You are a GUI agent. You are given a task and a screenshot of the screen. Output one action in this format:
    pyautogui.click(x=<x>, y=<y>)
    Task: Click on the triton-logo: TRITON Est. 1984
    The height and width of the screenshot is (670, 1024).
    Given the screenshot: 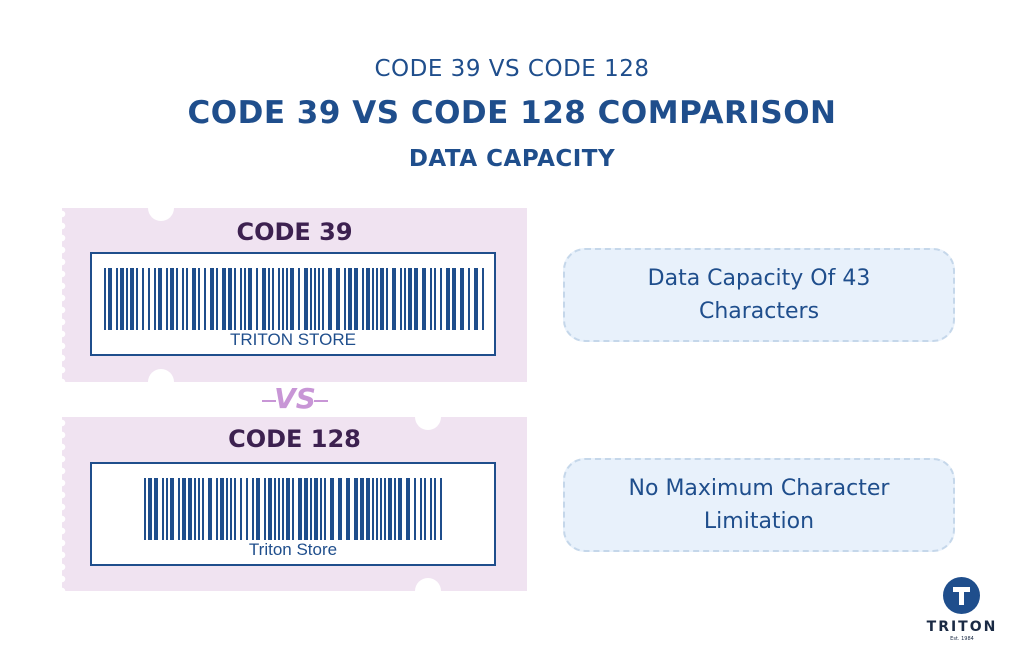 What is the action you would take?
    pyautogui.click(x=962, y=612)
    